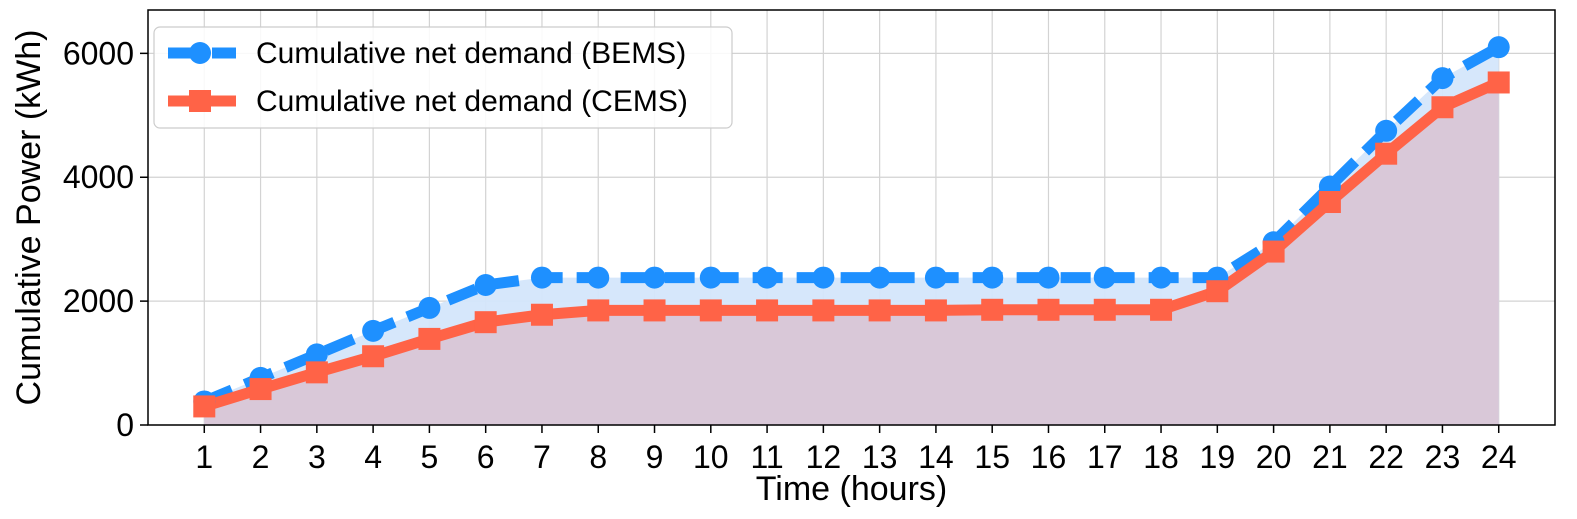 Image resolution: width=1577 pixels, height=519 pixels. What do you see at coordinates (1274, 457) in the screenshot?
I see `x-tick-label: 20` at bounding box center [1274, 457].